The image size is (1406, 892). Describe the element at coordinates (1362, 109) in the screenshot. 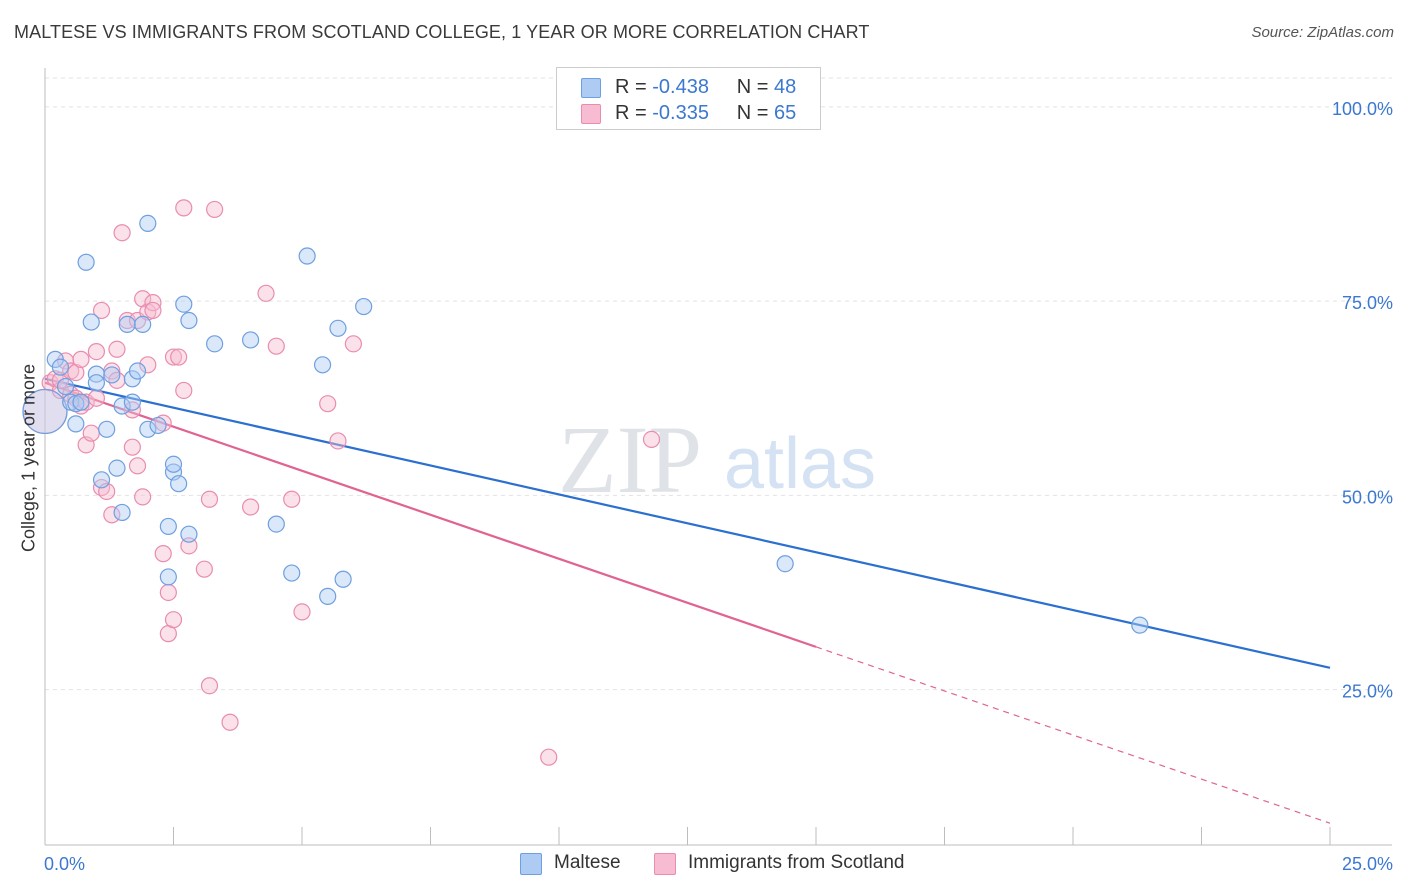

I see `y-tick-label: 100.0%` at that location.